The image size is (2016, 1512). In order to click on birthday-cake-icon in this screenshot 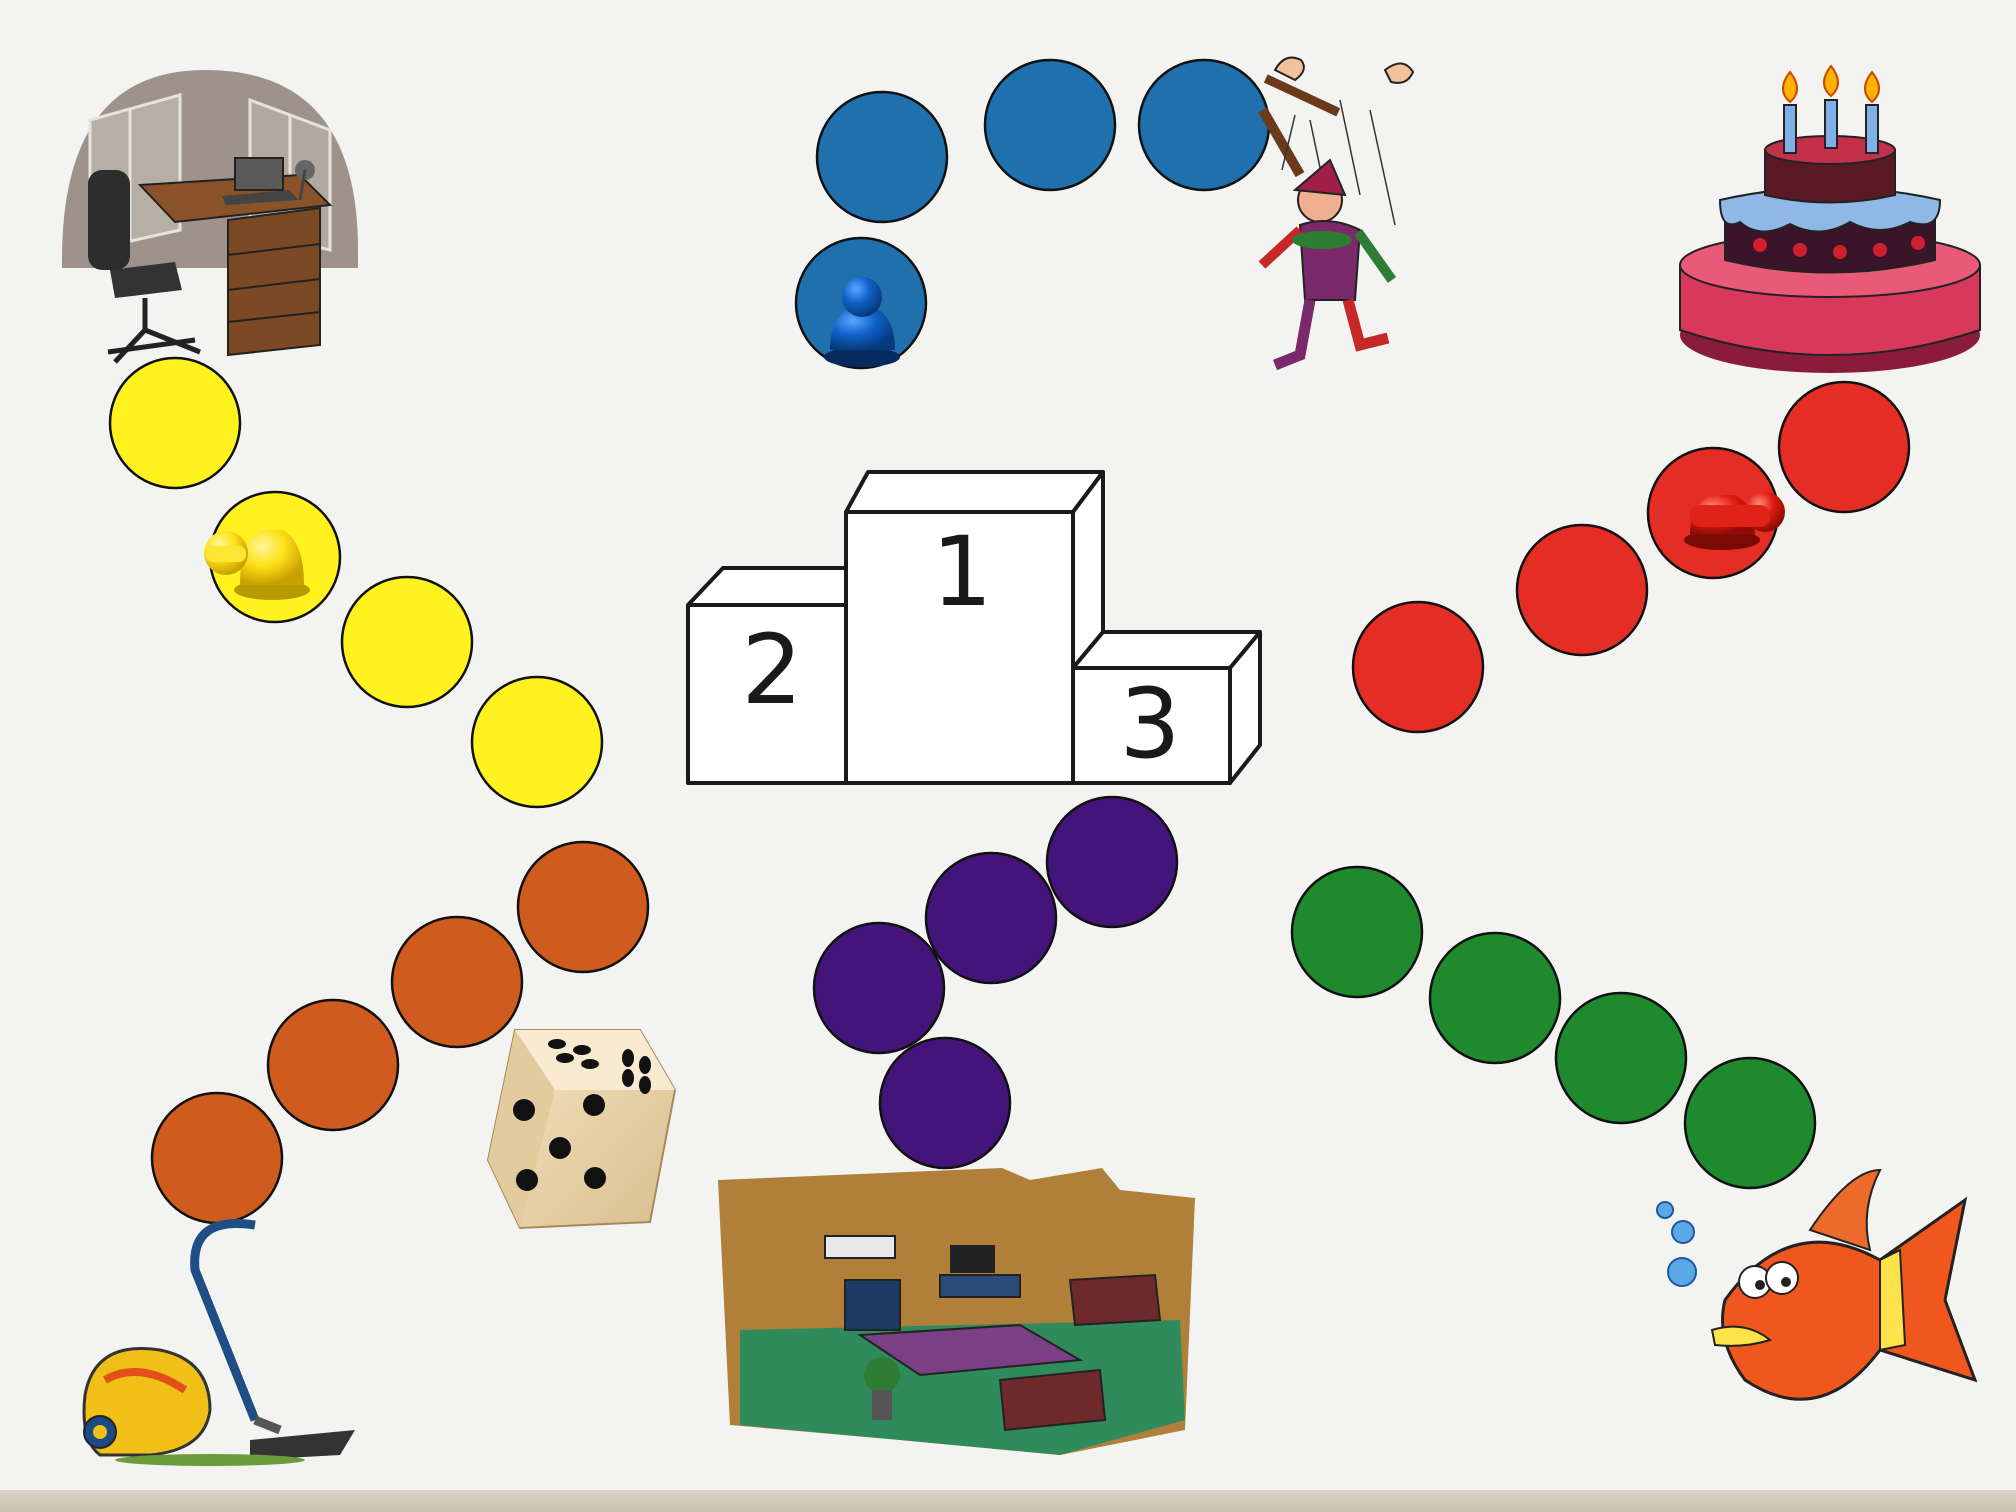, I will do `click(1830, 218)`.